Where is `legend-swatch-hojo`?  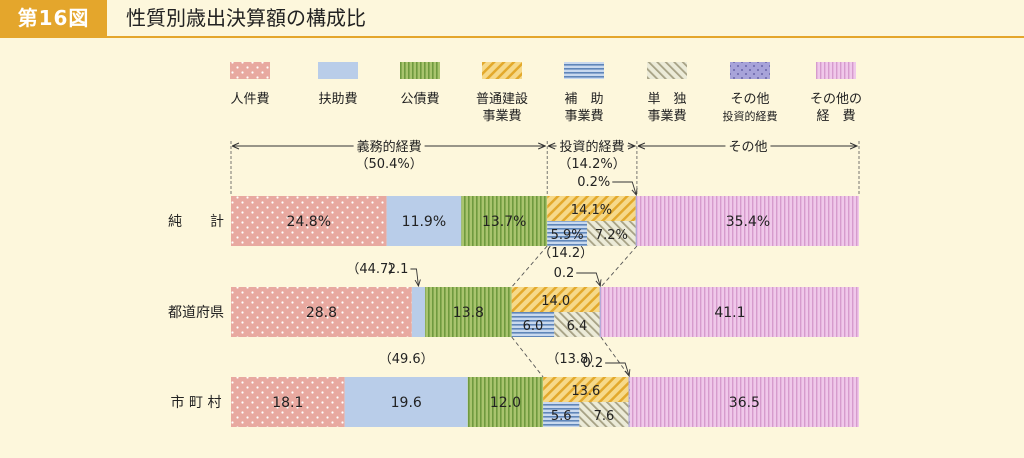
legend-swatch-hojo is located at coordinates (584, 70).